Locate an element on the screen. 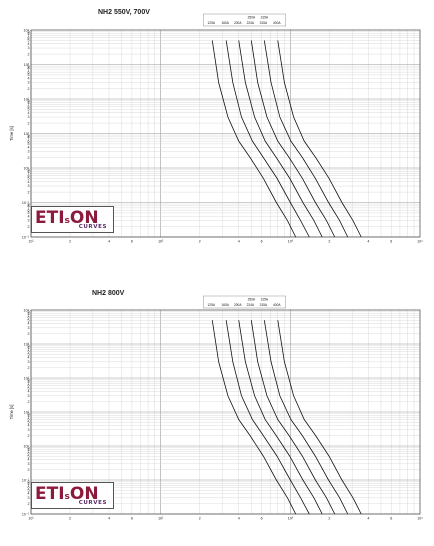 The height and width of the screenshot is (546, 434). y-tick-label: 10³ is located at coordinates (27, 344).